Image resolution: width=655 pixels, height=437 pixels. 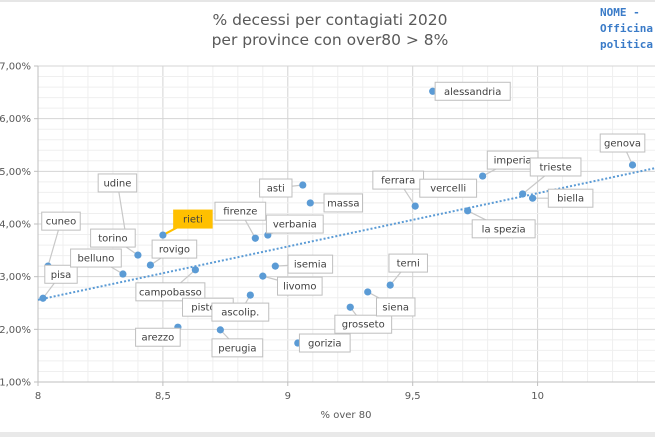 What do you see at coordinates (255, 238) in the screenshot?
I see `data-point-firenze` at bounding box center [255, 238].